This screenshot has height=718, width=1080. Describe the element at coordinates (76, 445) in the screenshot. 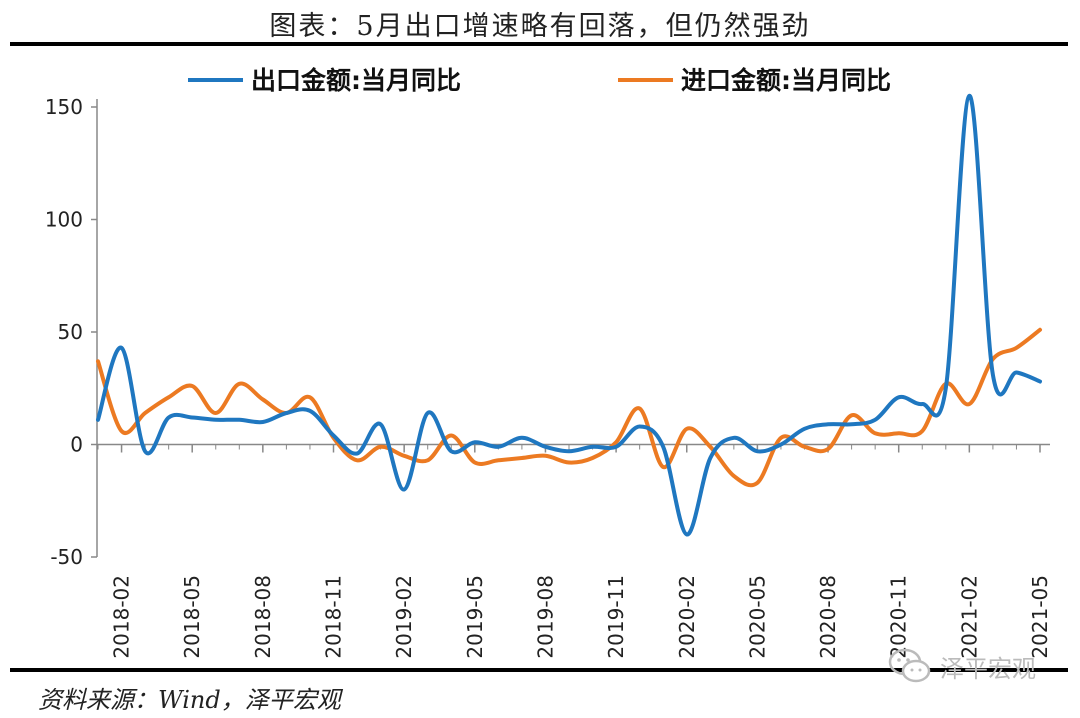

I see `y-tick-label: 0` at that location.